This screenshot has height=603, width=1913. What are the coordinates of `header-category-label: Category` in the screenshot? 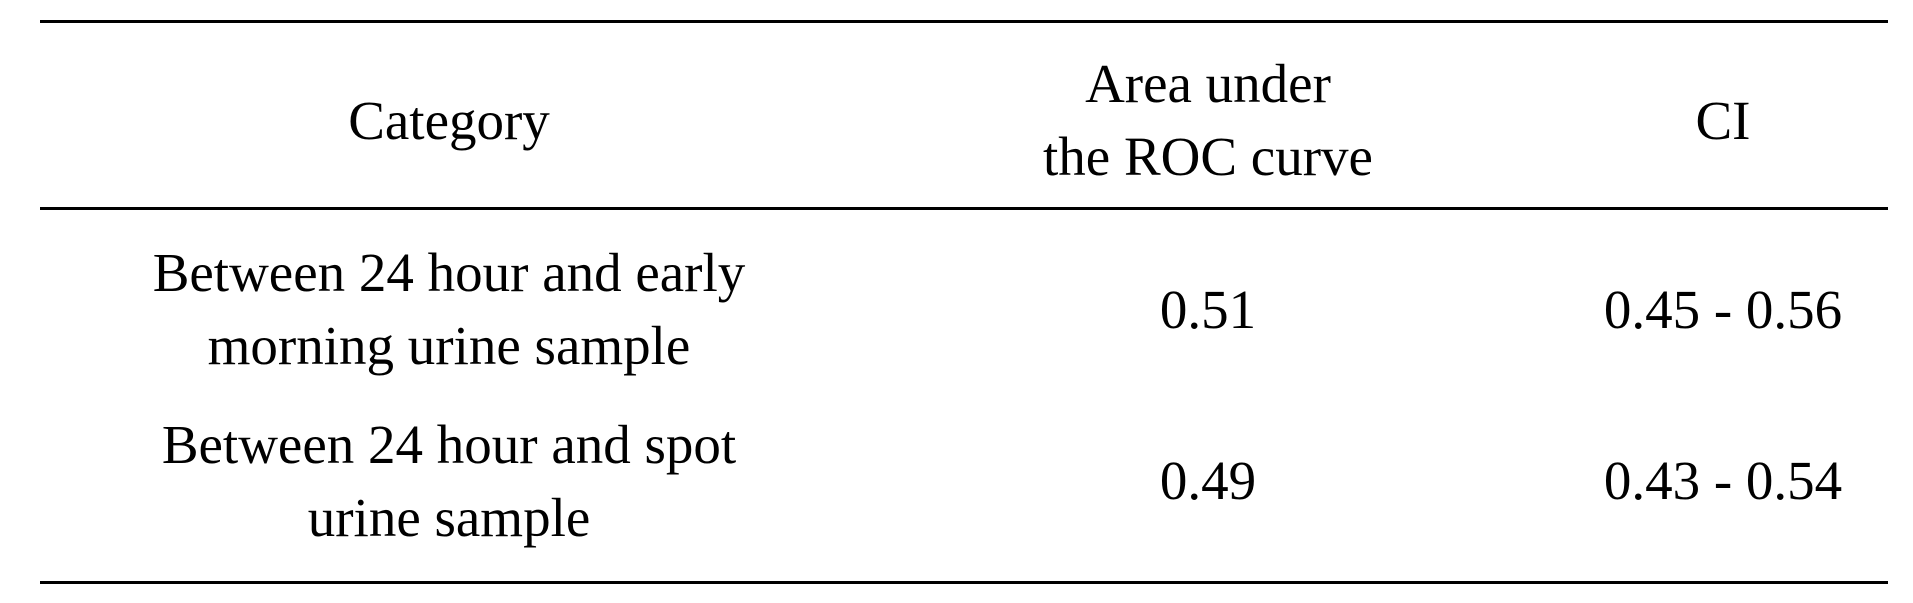 It's located at (449, 120).